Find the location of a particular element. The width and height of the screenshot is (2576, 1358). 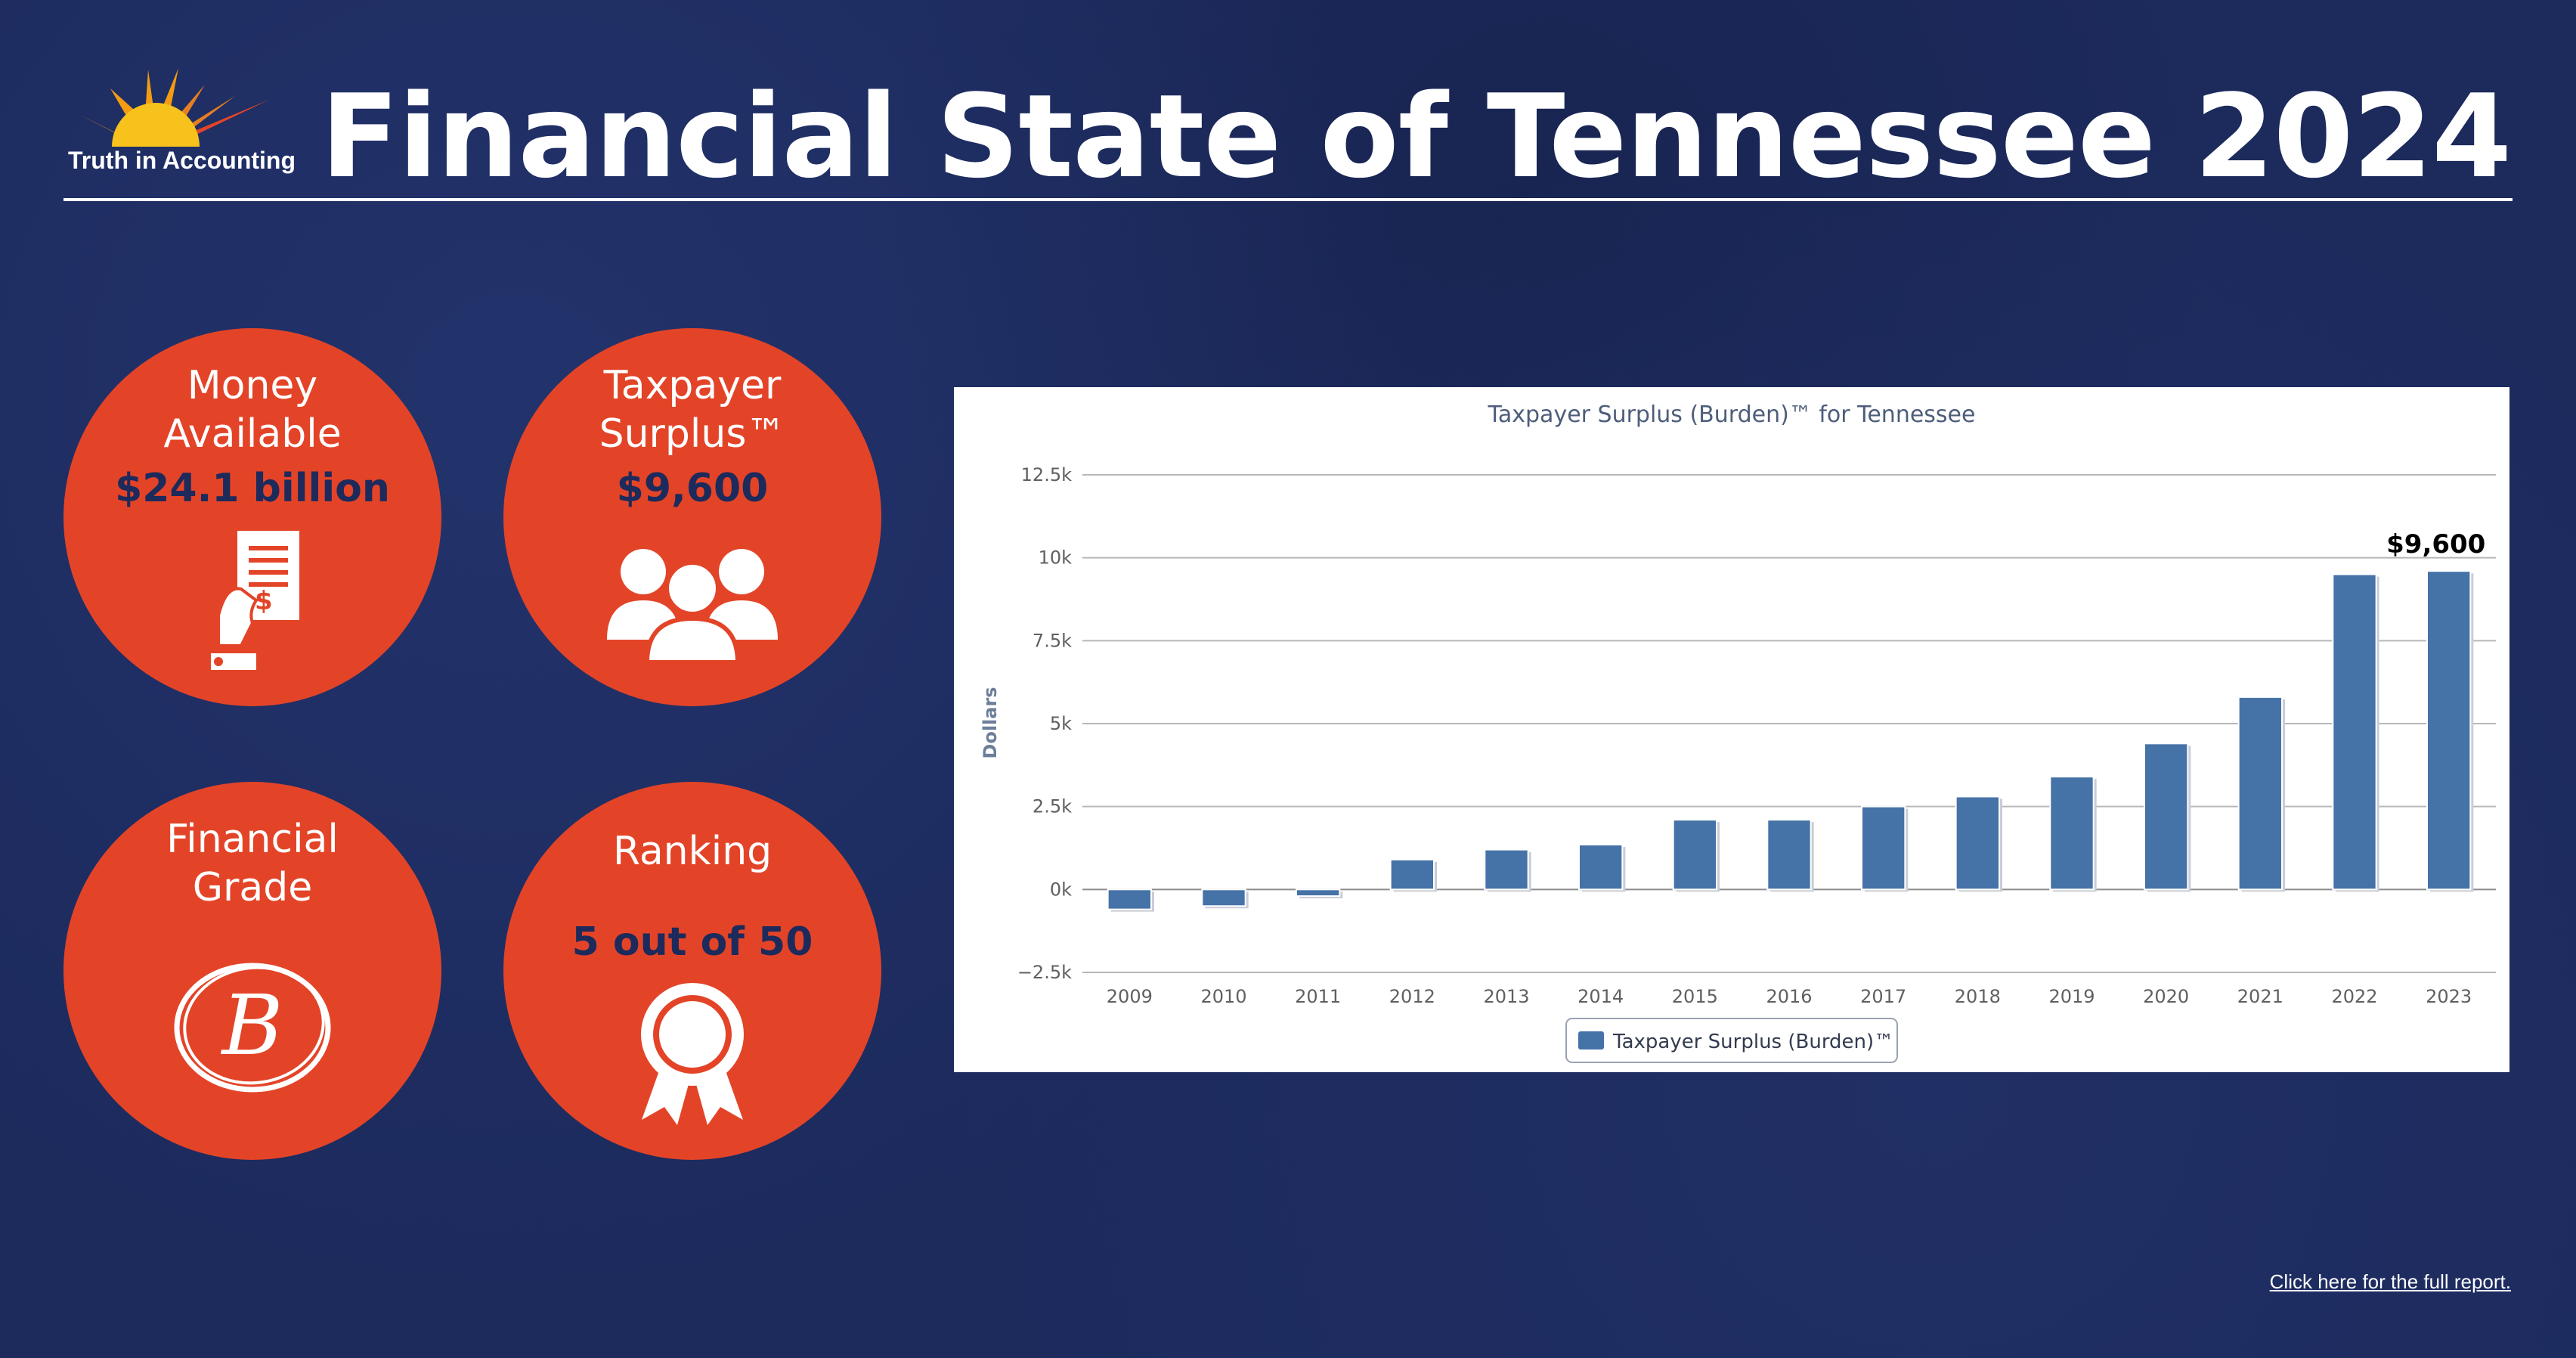

financial-grade-card: Financial Grade B is located at coordinates (252, 971).